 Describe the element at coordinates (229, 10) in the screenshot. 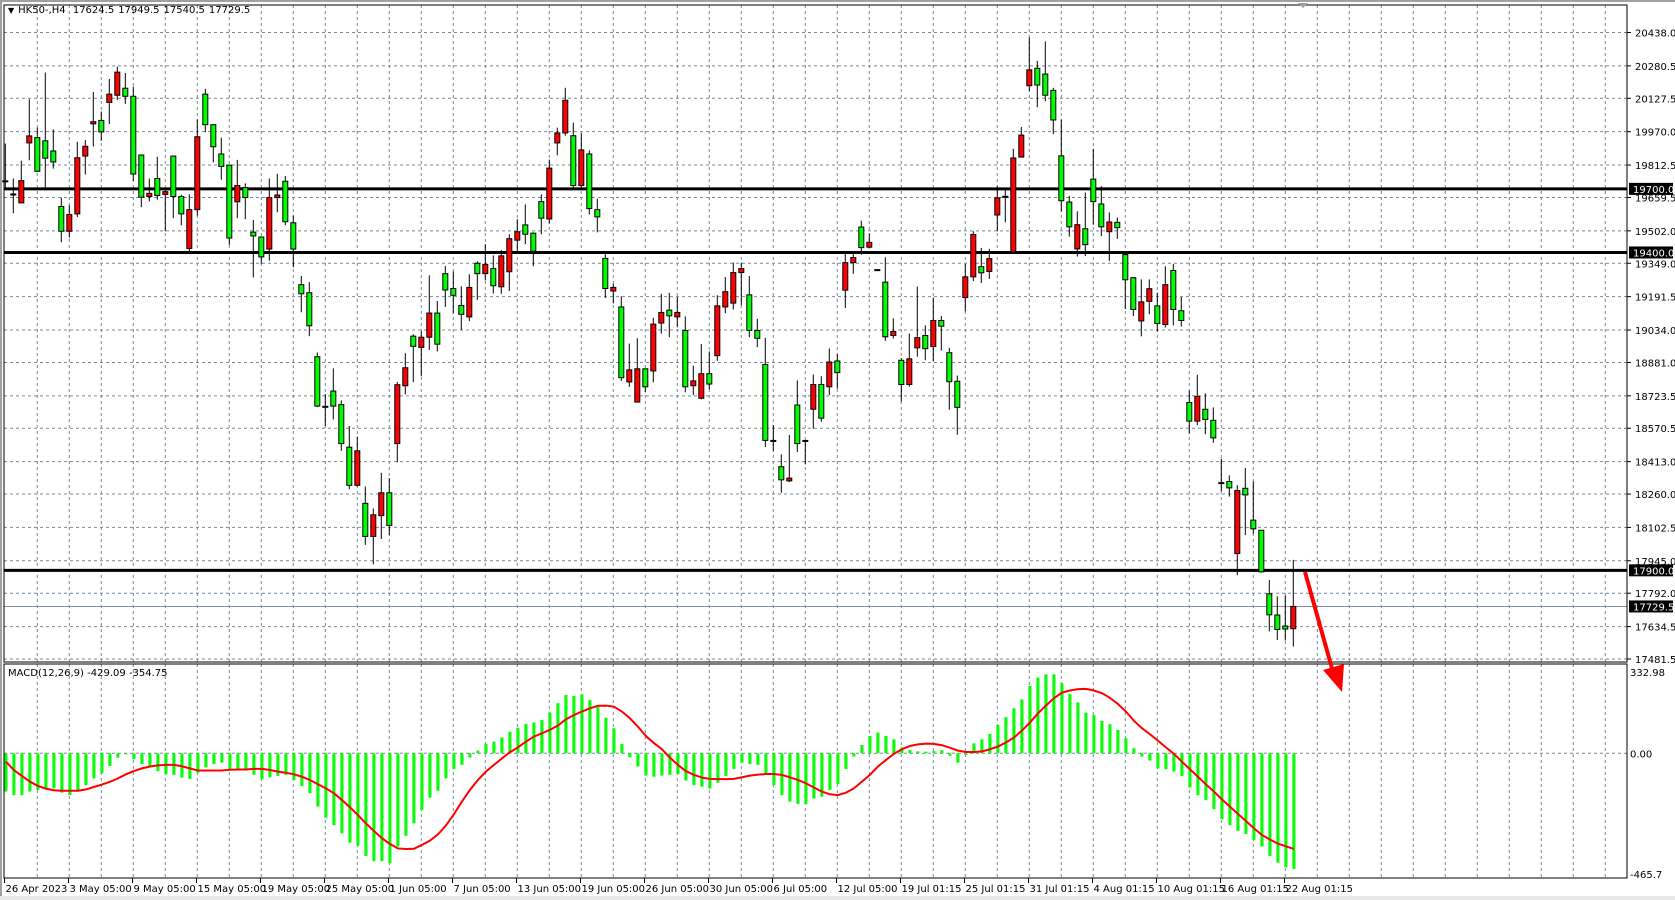

I see `close-value: 17729.5` at that location.